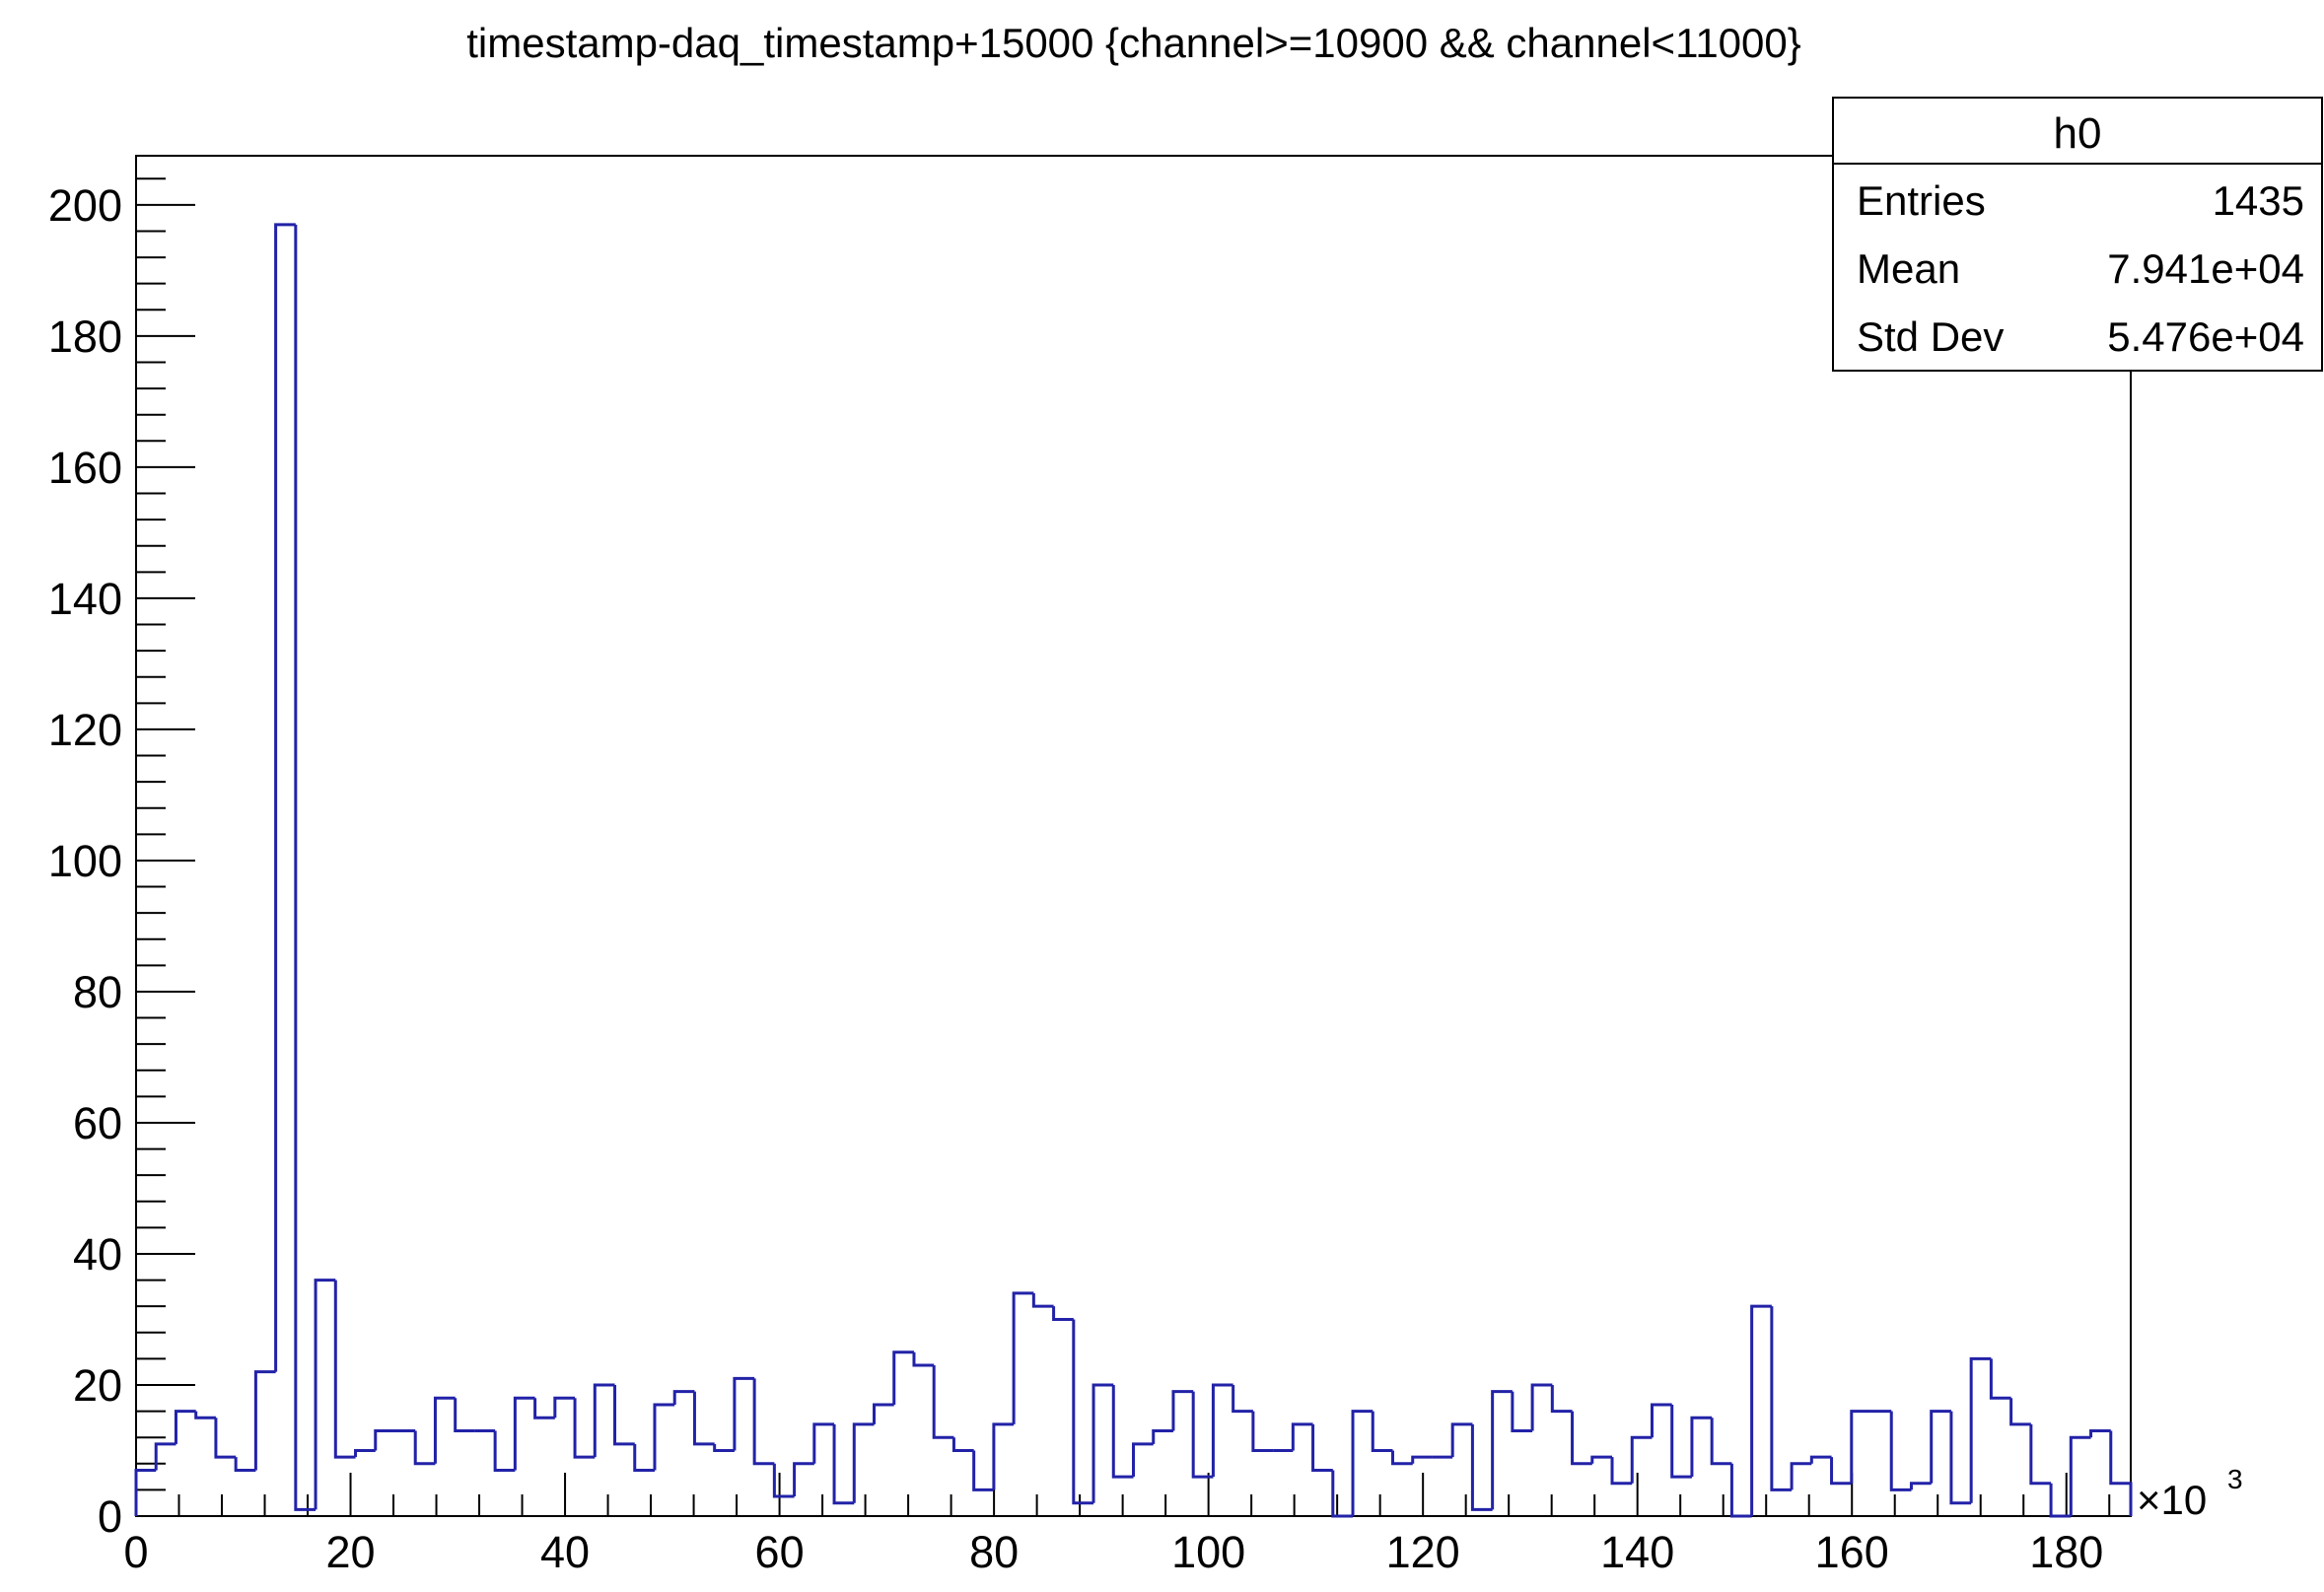  I want to click on y-tick-label: 200, so click(85, 205).